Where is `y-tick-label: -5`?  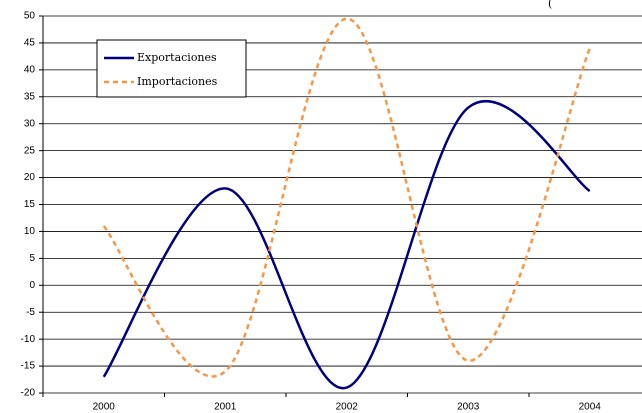
y-tick-label: -5 is located at coordinates (30, 312).